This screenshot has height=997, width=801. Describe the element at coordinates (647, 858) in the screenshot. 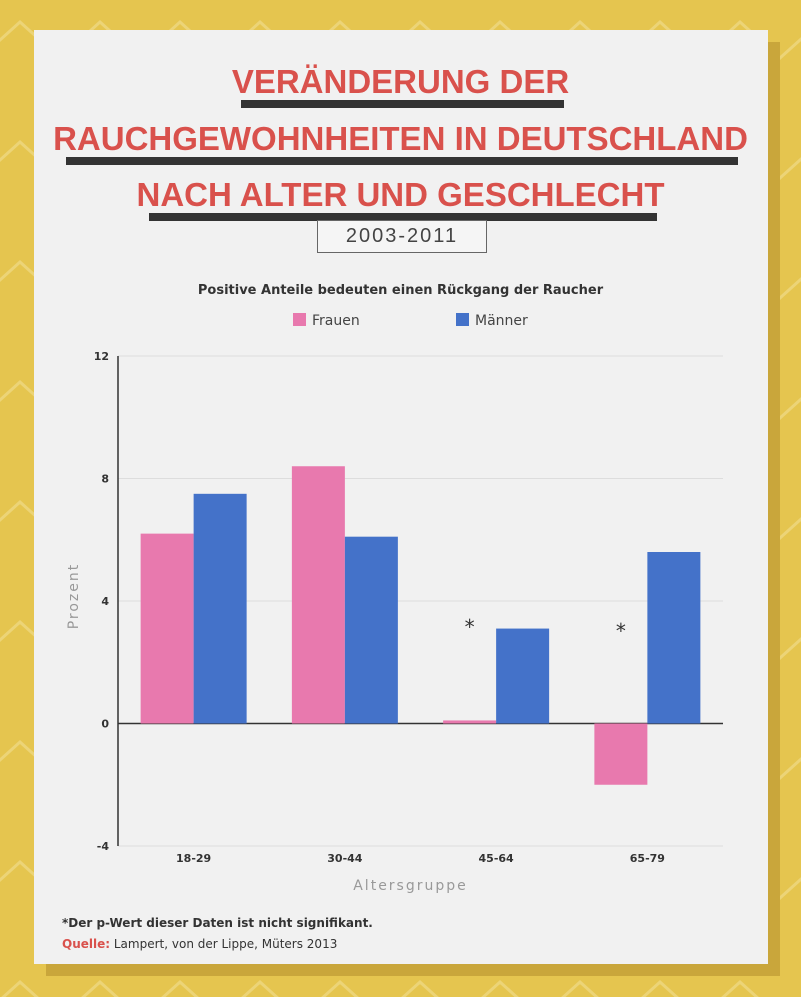

I see `x-tick-label: 65-79` at that location.